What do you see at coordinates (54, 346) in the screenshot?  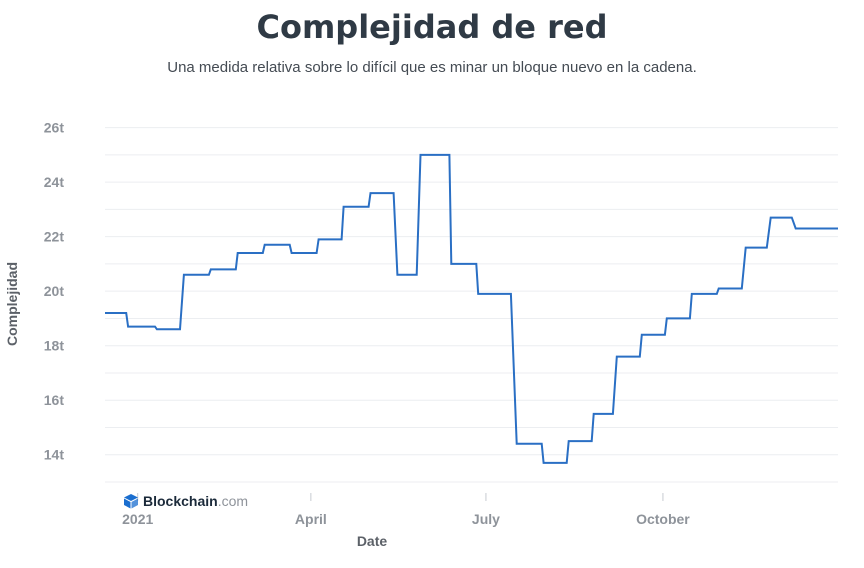 I see `y-tick-label: 18t` at bounding box center [54, 346].